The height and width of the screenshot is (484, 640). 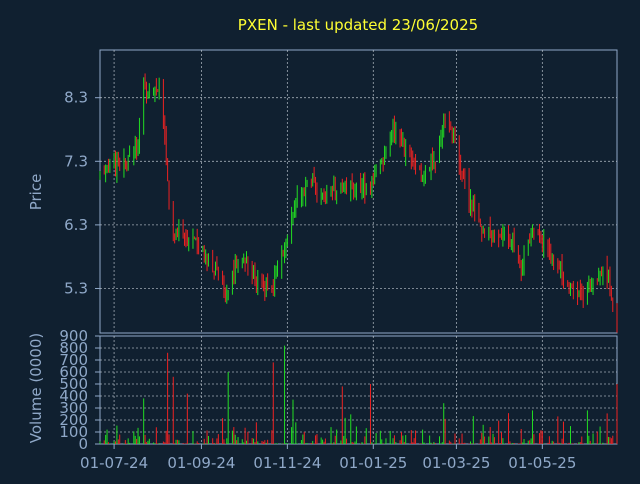 What do you see at coordinates (73, 372) in the screenshot?
I see `volume-tick-label: 600` at bounding box center [73, 372].